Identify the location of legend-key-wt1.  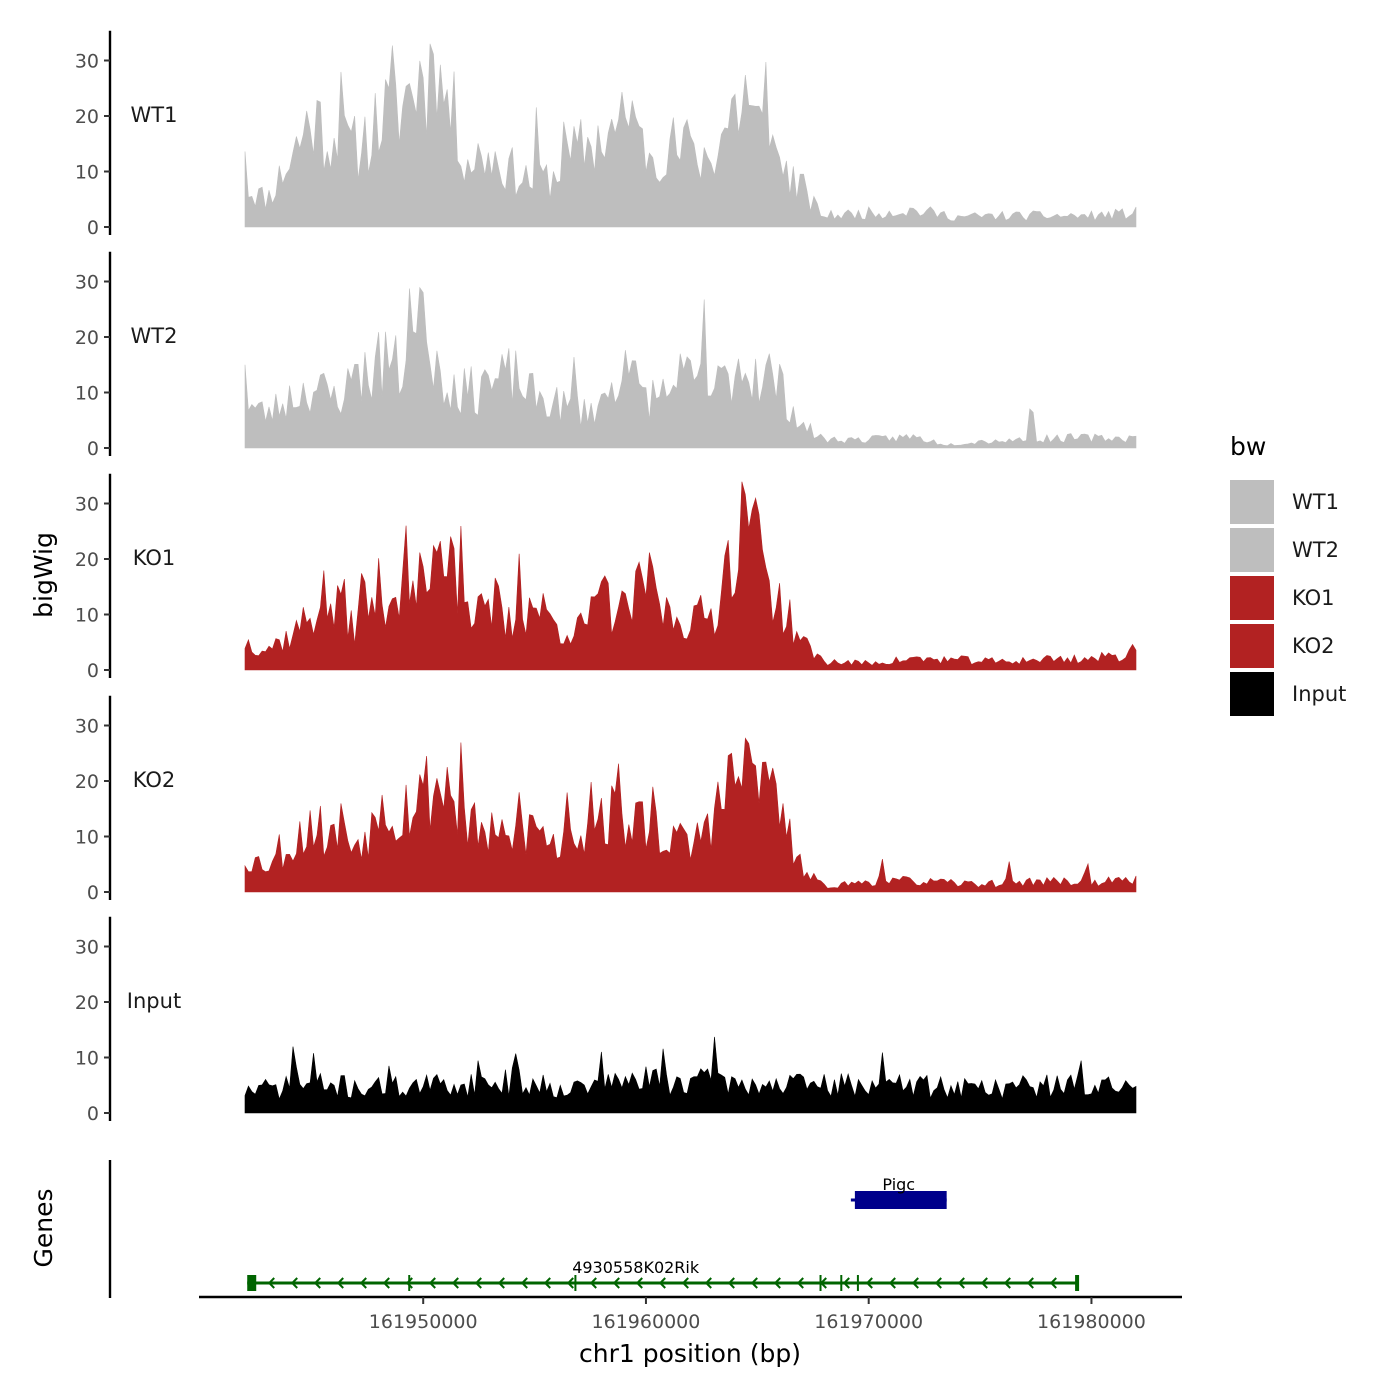
(1252, 502).